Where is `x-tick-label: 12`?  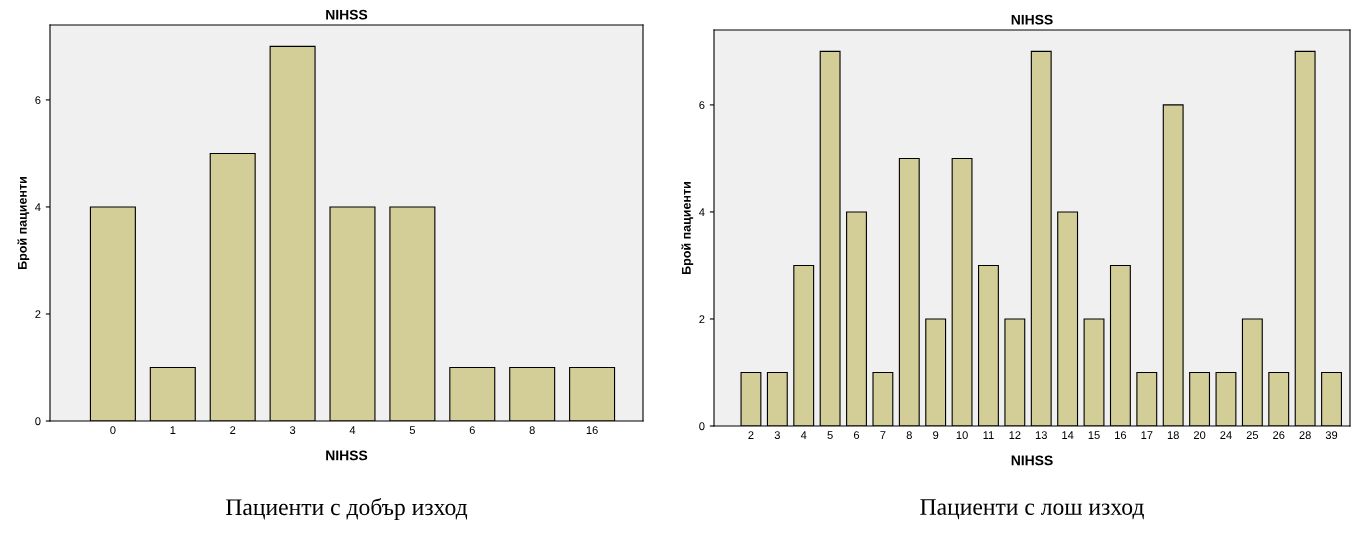 x-tick-label: 12 is located at coordinates (1015, 435).